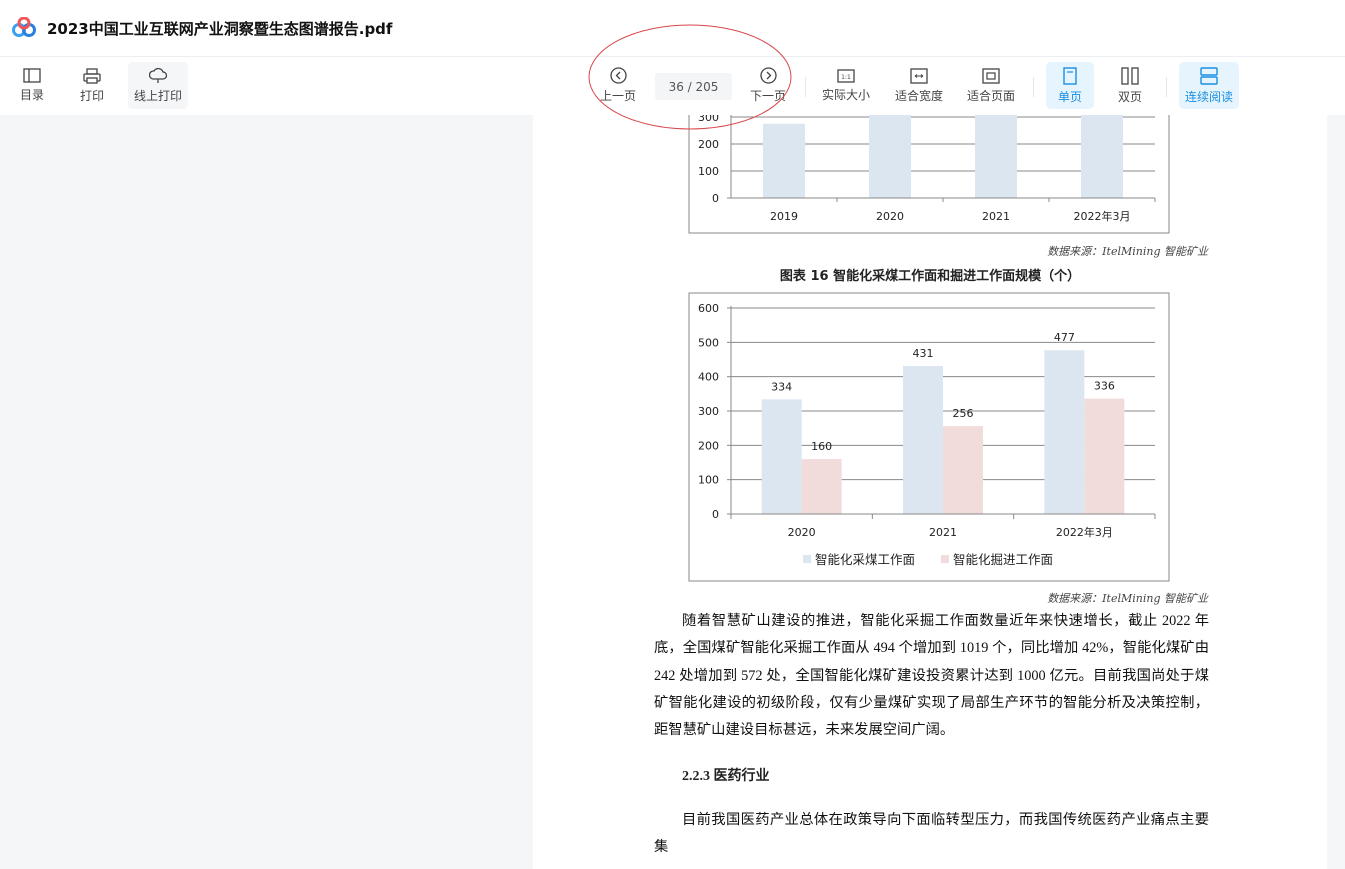 This screenshot has width=1345, height=869. What do you see at coordinates (1003, 559) in the screenshot?
I see `legend-label: 智能化掘进工作面` at bounding box center [1003, 559].